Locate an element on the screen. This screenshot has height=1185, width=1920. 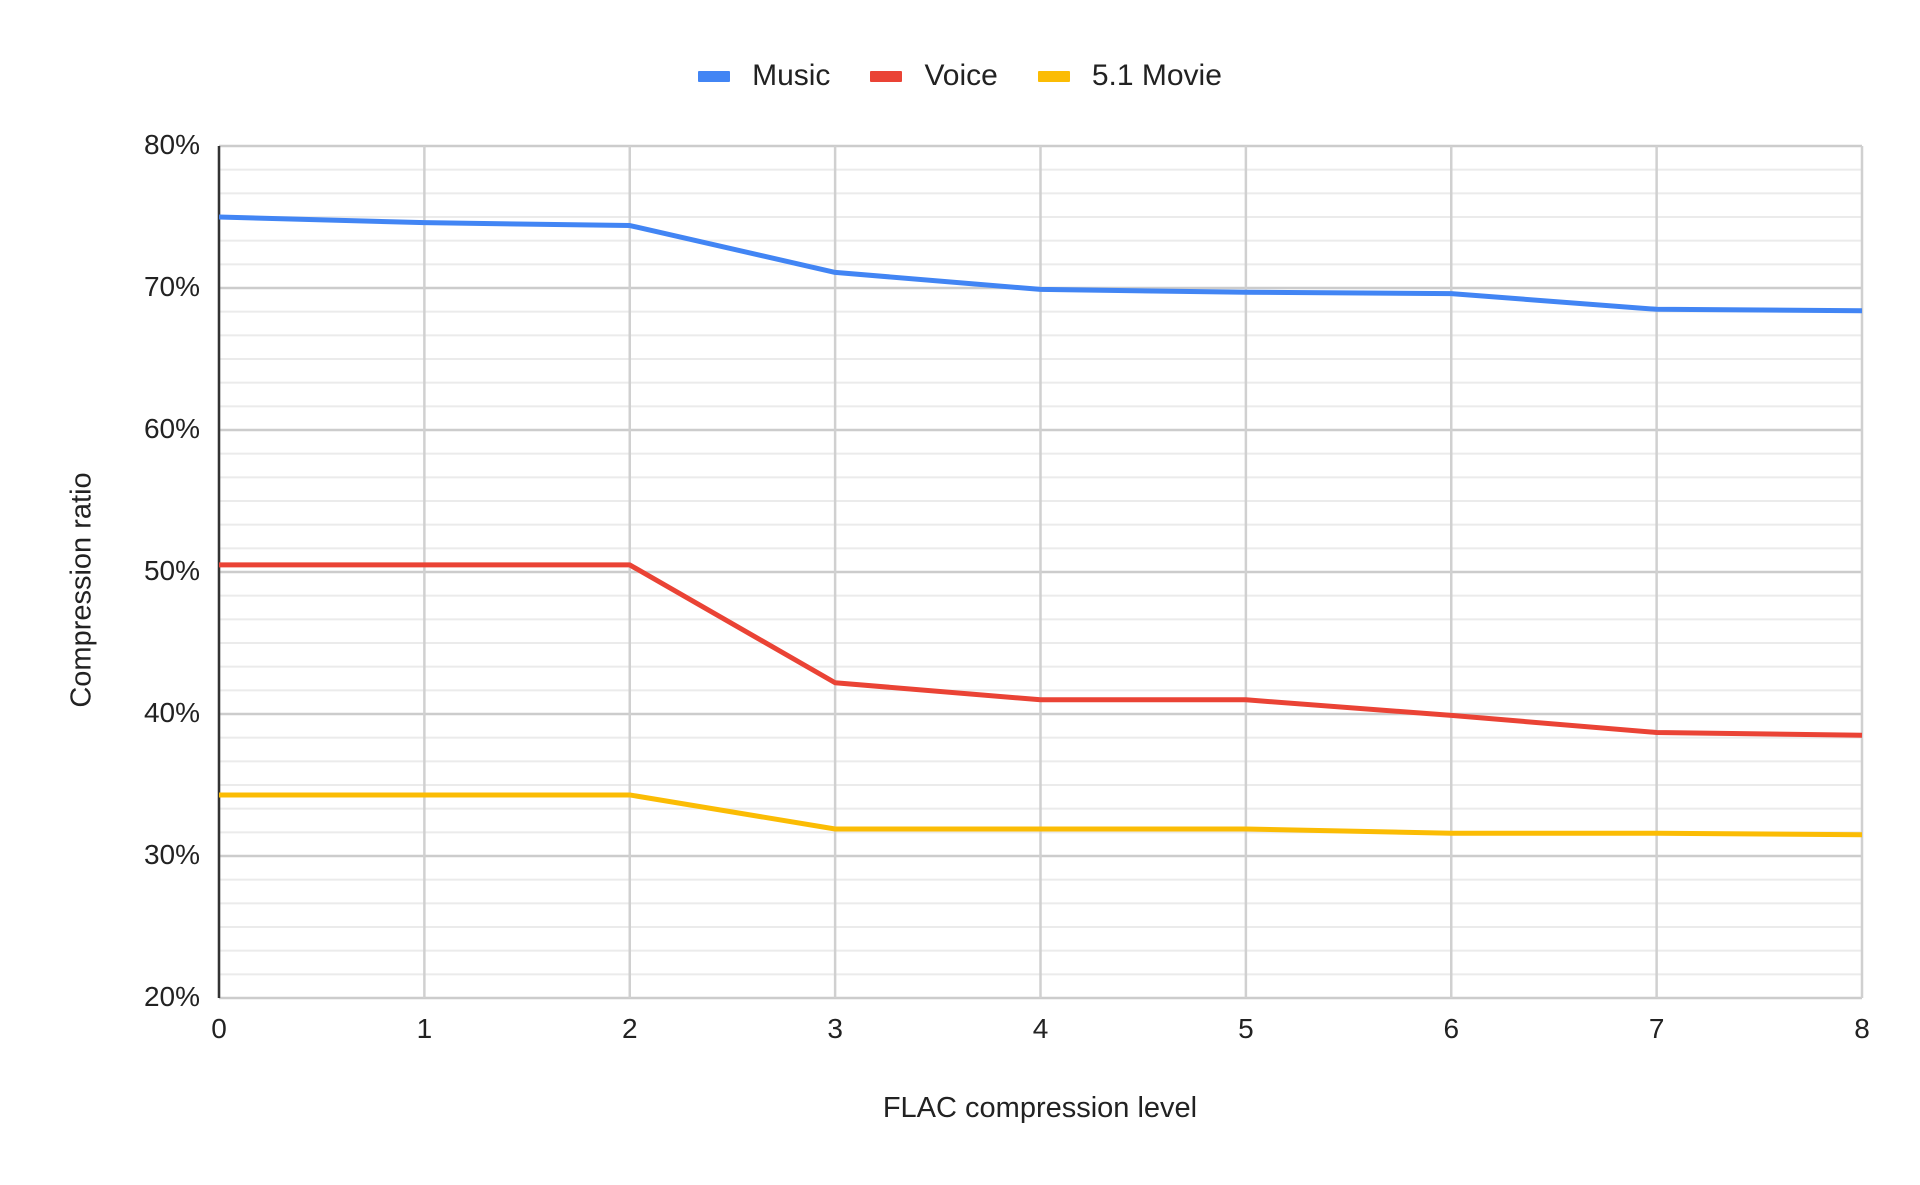
x-tick-label: 4 is located at coordinates (1040, 1028).